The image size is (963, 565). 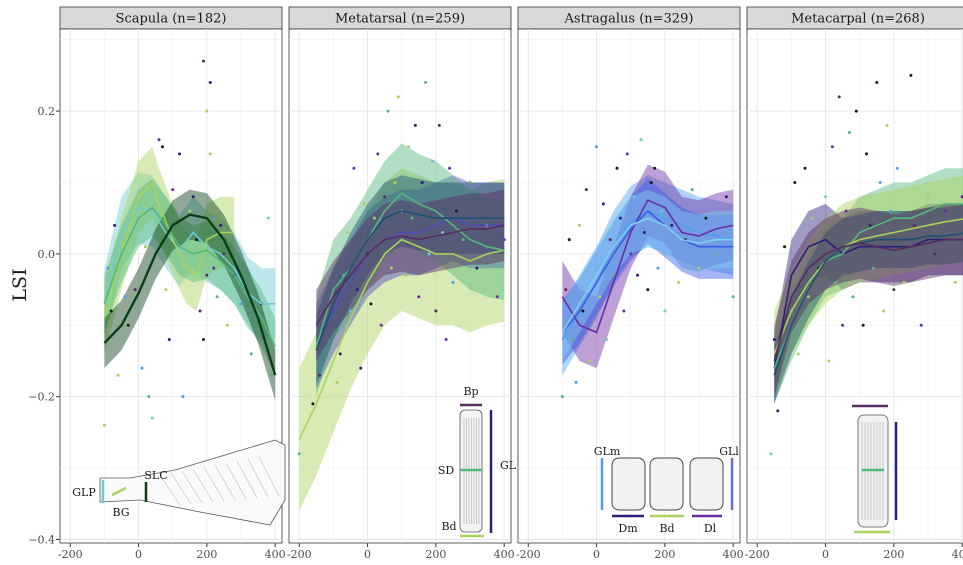 I want to click on measurement-label: GLl, so click(x=729, y=451).